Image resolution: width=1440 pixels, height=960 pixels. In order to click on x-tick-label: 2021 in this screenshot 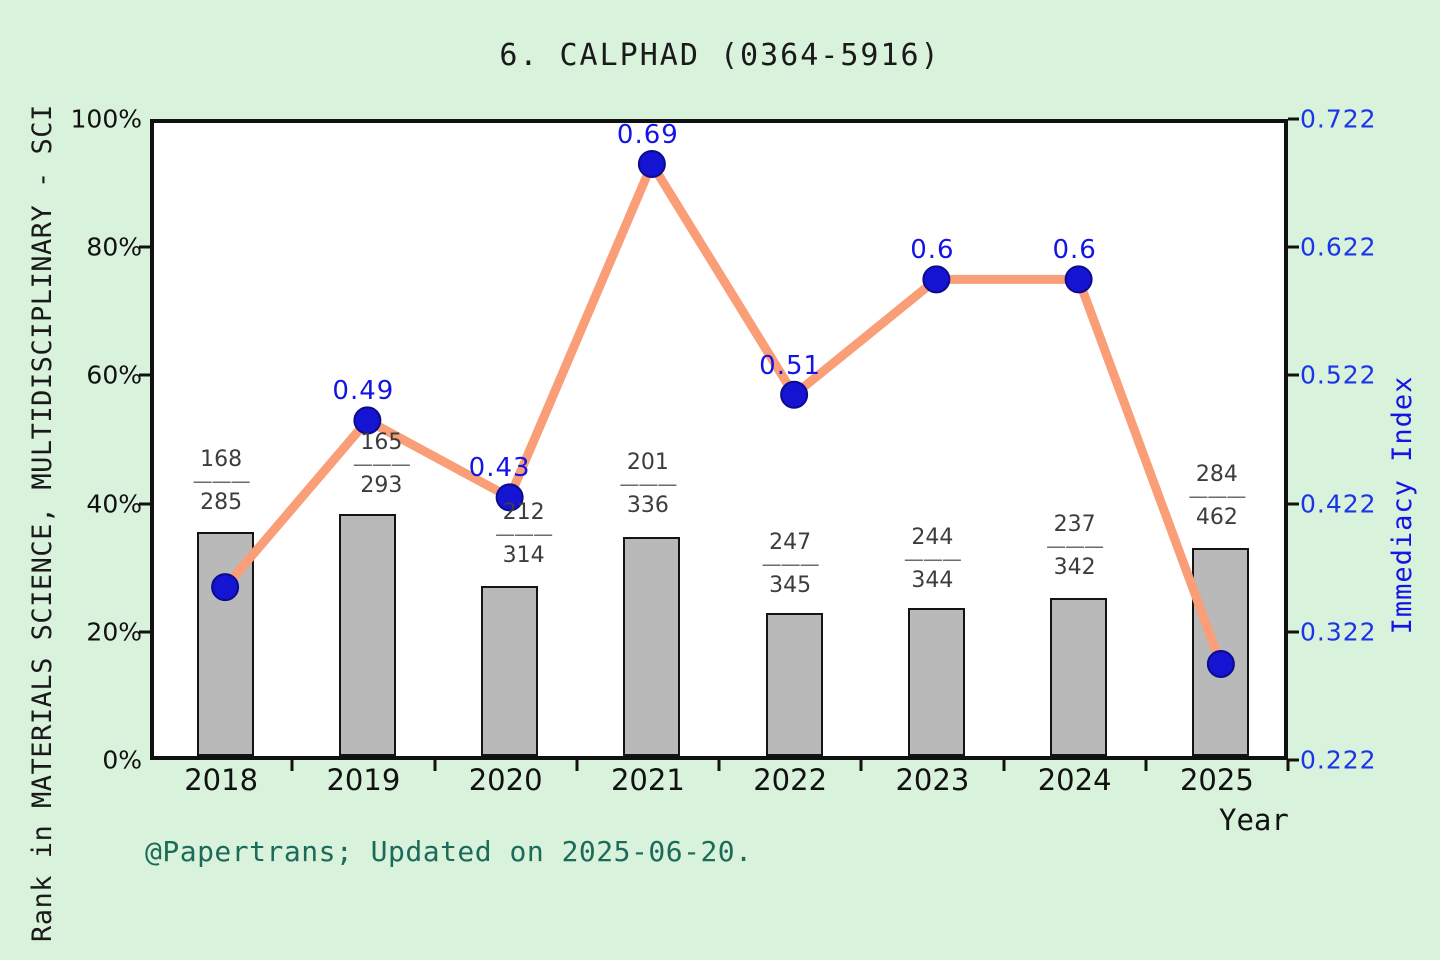, I will do `click(647, 780)`.